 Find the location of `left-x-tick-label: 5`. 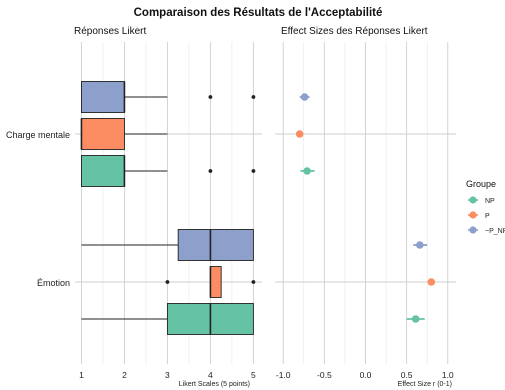

left-x-tick-label: 5 is located at coordinates (253, 375).